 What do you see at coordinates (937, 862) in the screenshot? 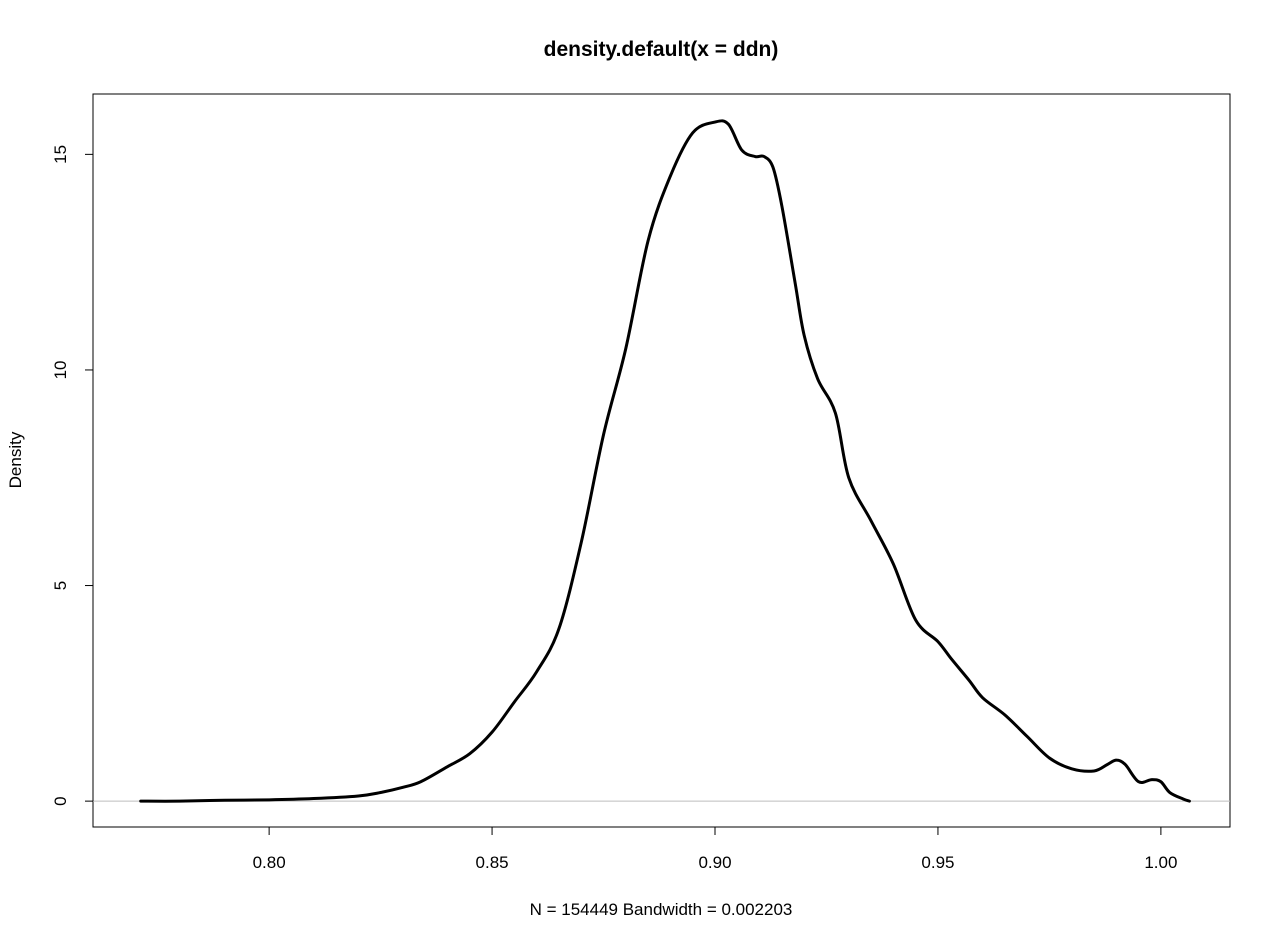
I see `x-tick-label: 0.95` at bounding box center [937, 862].